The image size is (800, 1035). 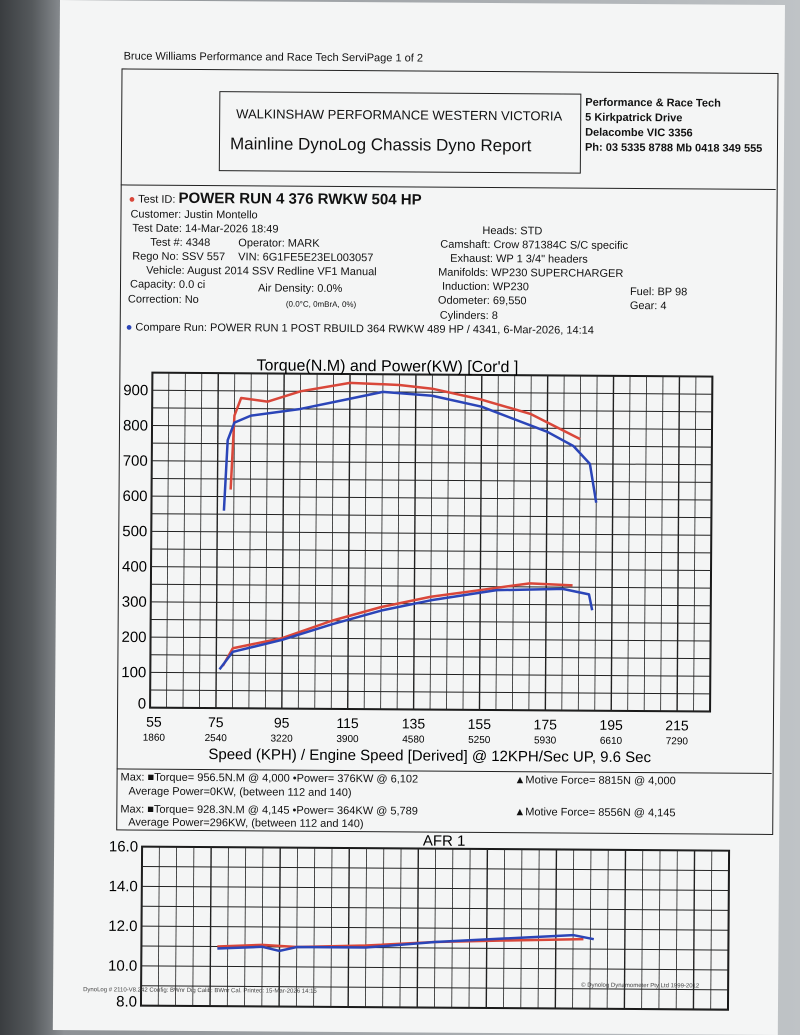 What do you see at coordinates (534, 245) in the screenshot?
I see `camshaft: Camshaft: Crow 871384C S/C specific` at bounding box center [534, 245].